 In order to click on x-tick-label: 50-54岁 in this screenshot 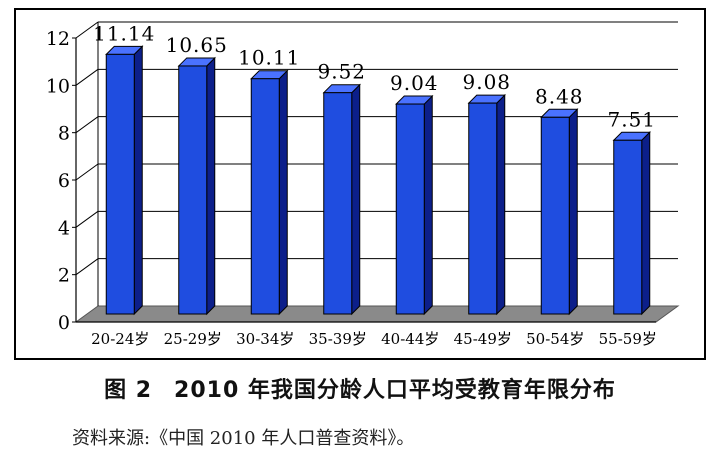, I will do `click(555, 339)`.